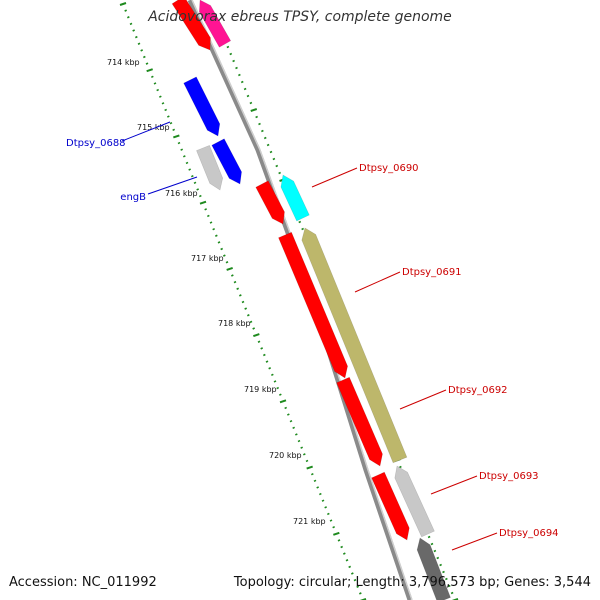 The height and width of the screenshot is (600, 600). Describe the element at coordinates (153, 127) in the screenshot. I see `kbp-label: 715 kbp` at that location.